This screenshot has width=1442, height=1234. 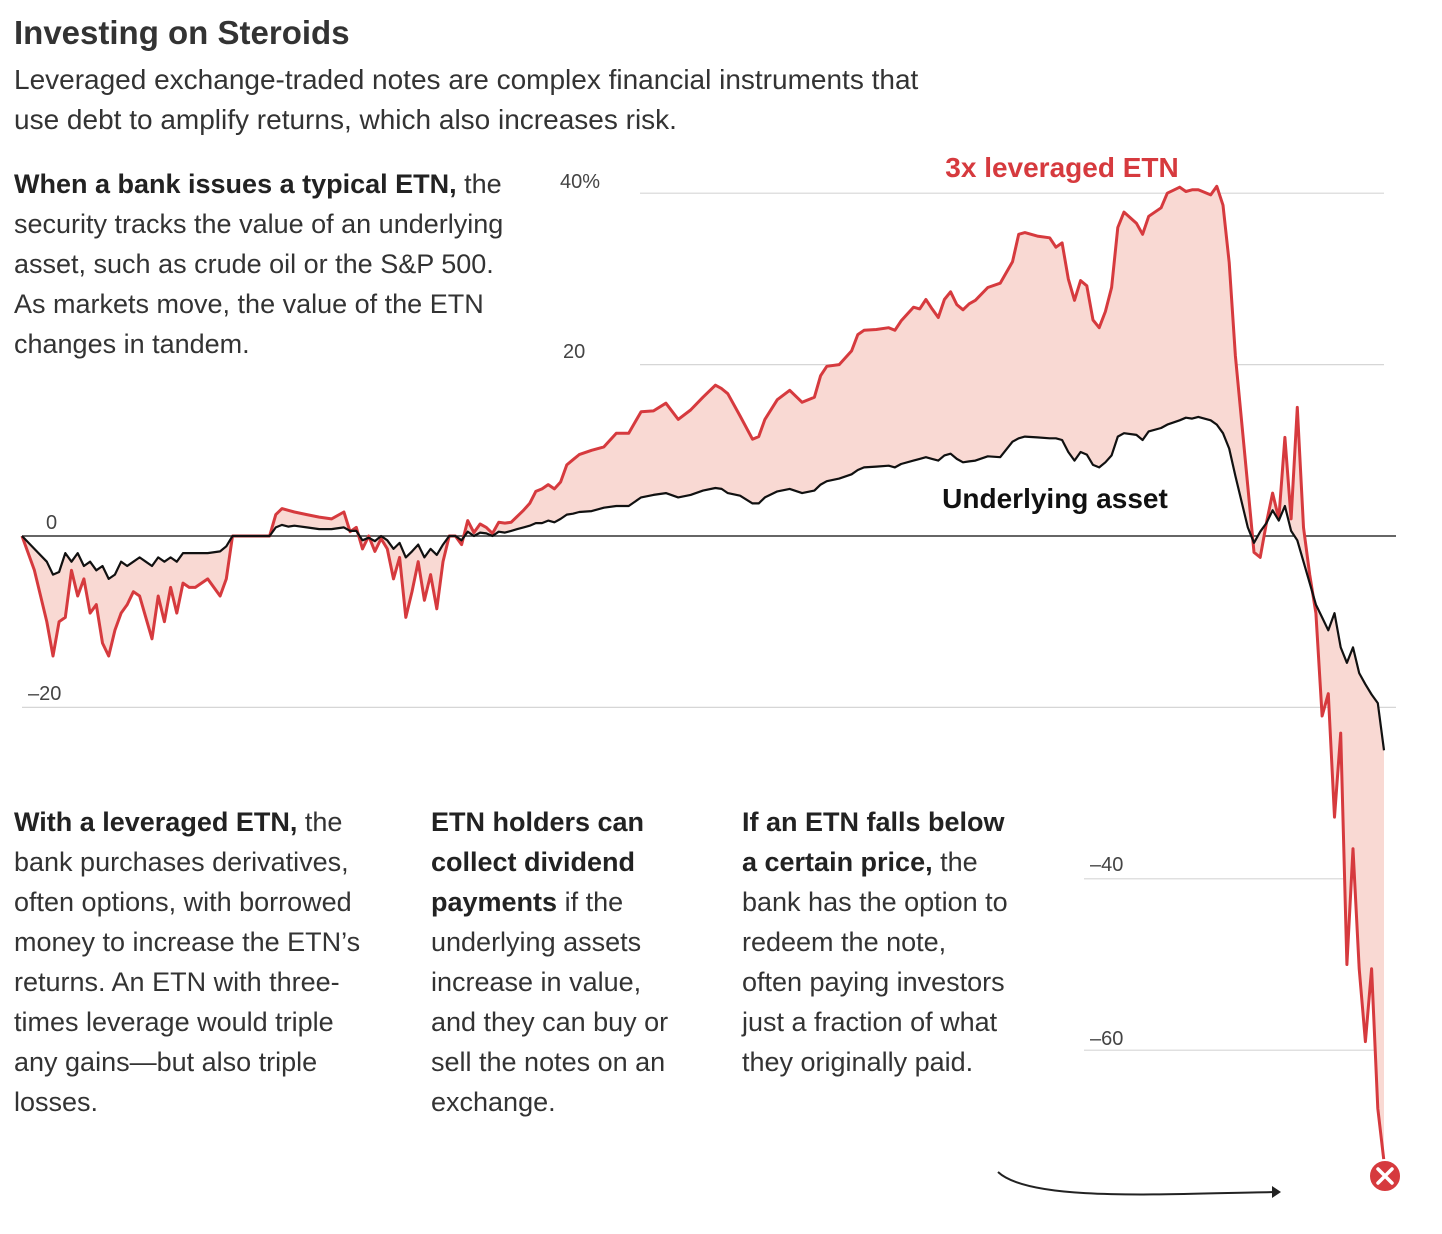 I want to click on note-leveraged-etn-bold: With a leveraged ETN,, so click(x=156, y=822).